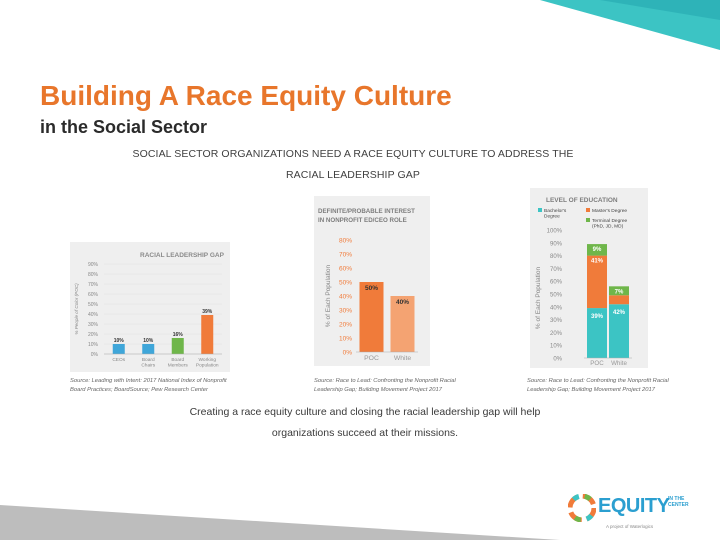 This screenshot has width=720, height=540. Describe the element at coordinates (182, 255) in the screenshot. I see `chart-title: RACIAL LEADERSHIP GAP` at that location.